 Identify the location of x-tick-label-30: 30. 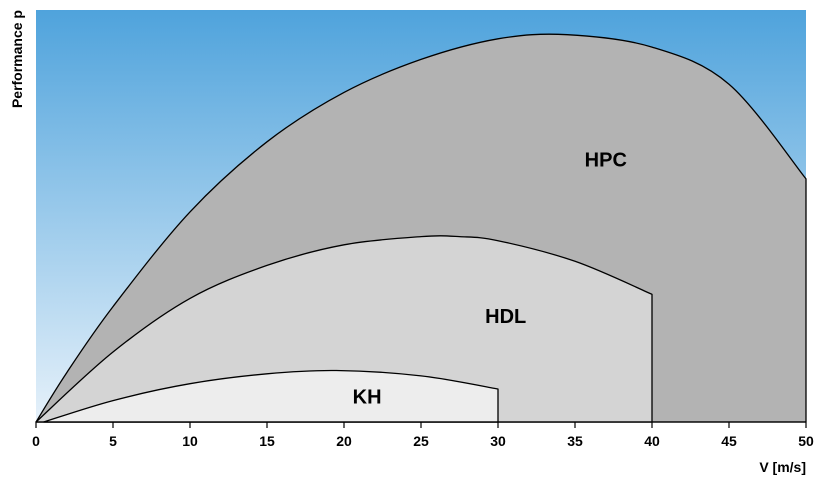
(498, 441).